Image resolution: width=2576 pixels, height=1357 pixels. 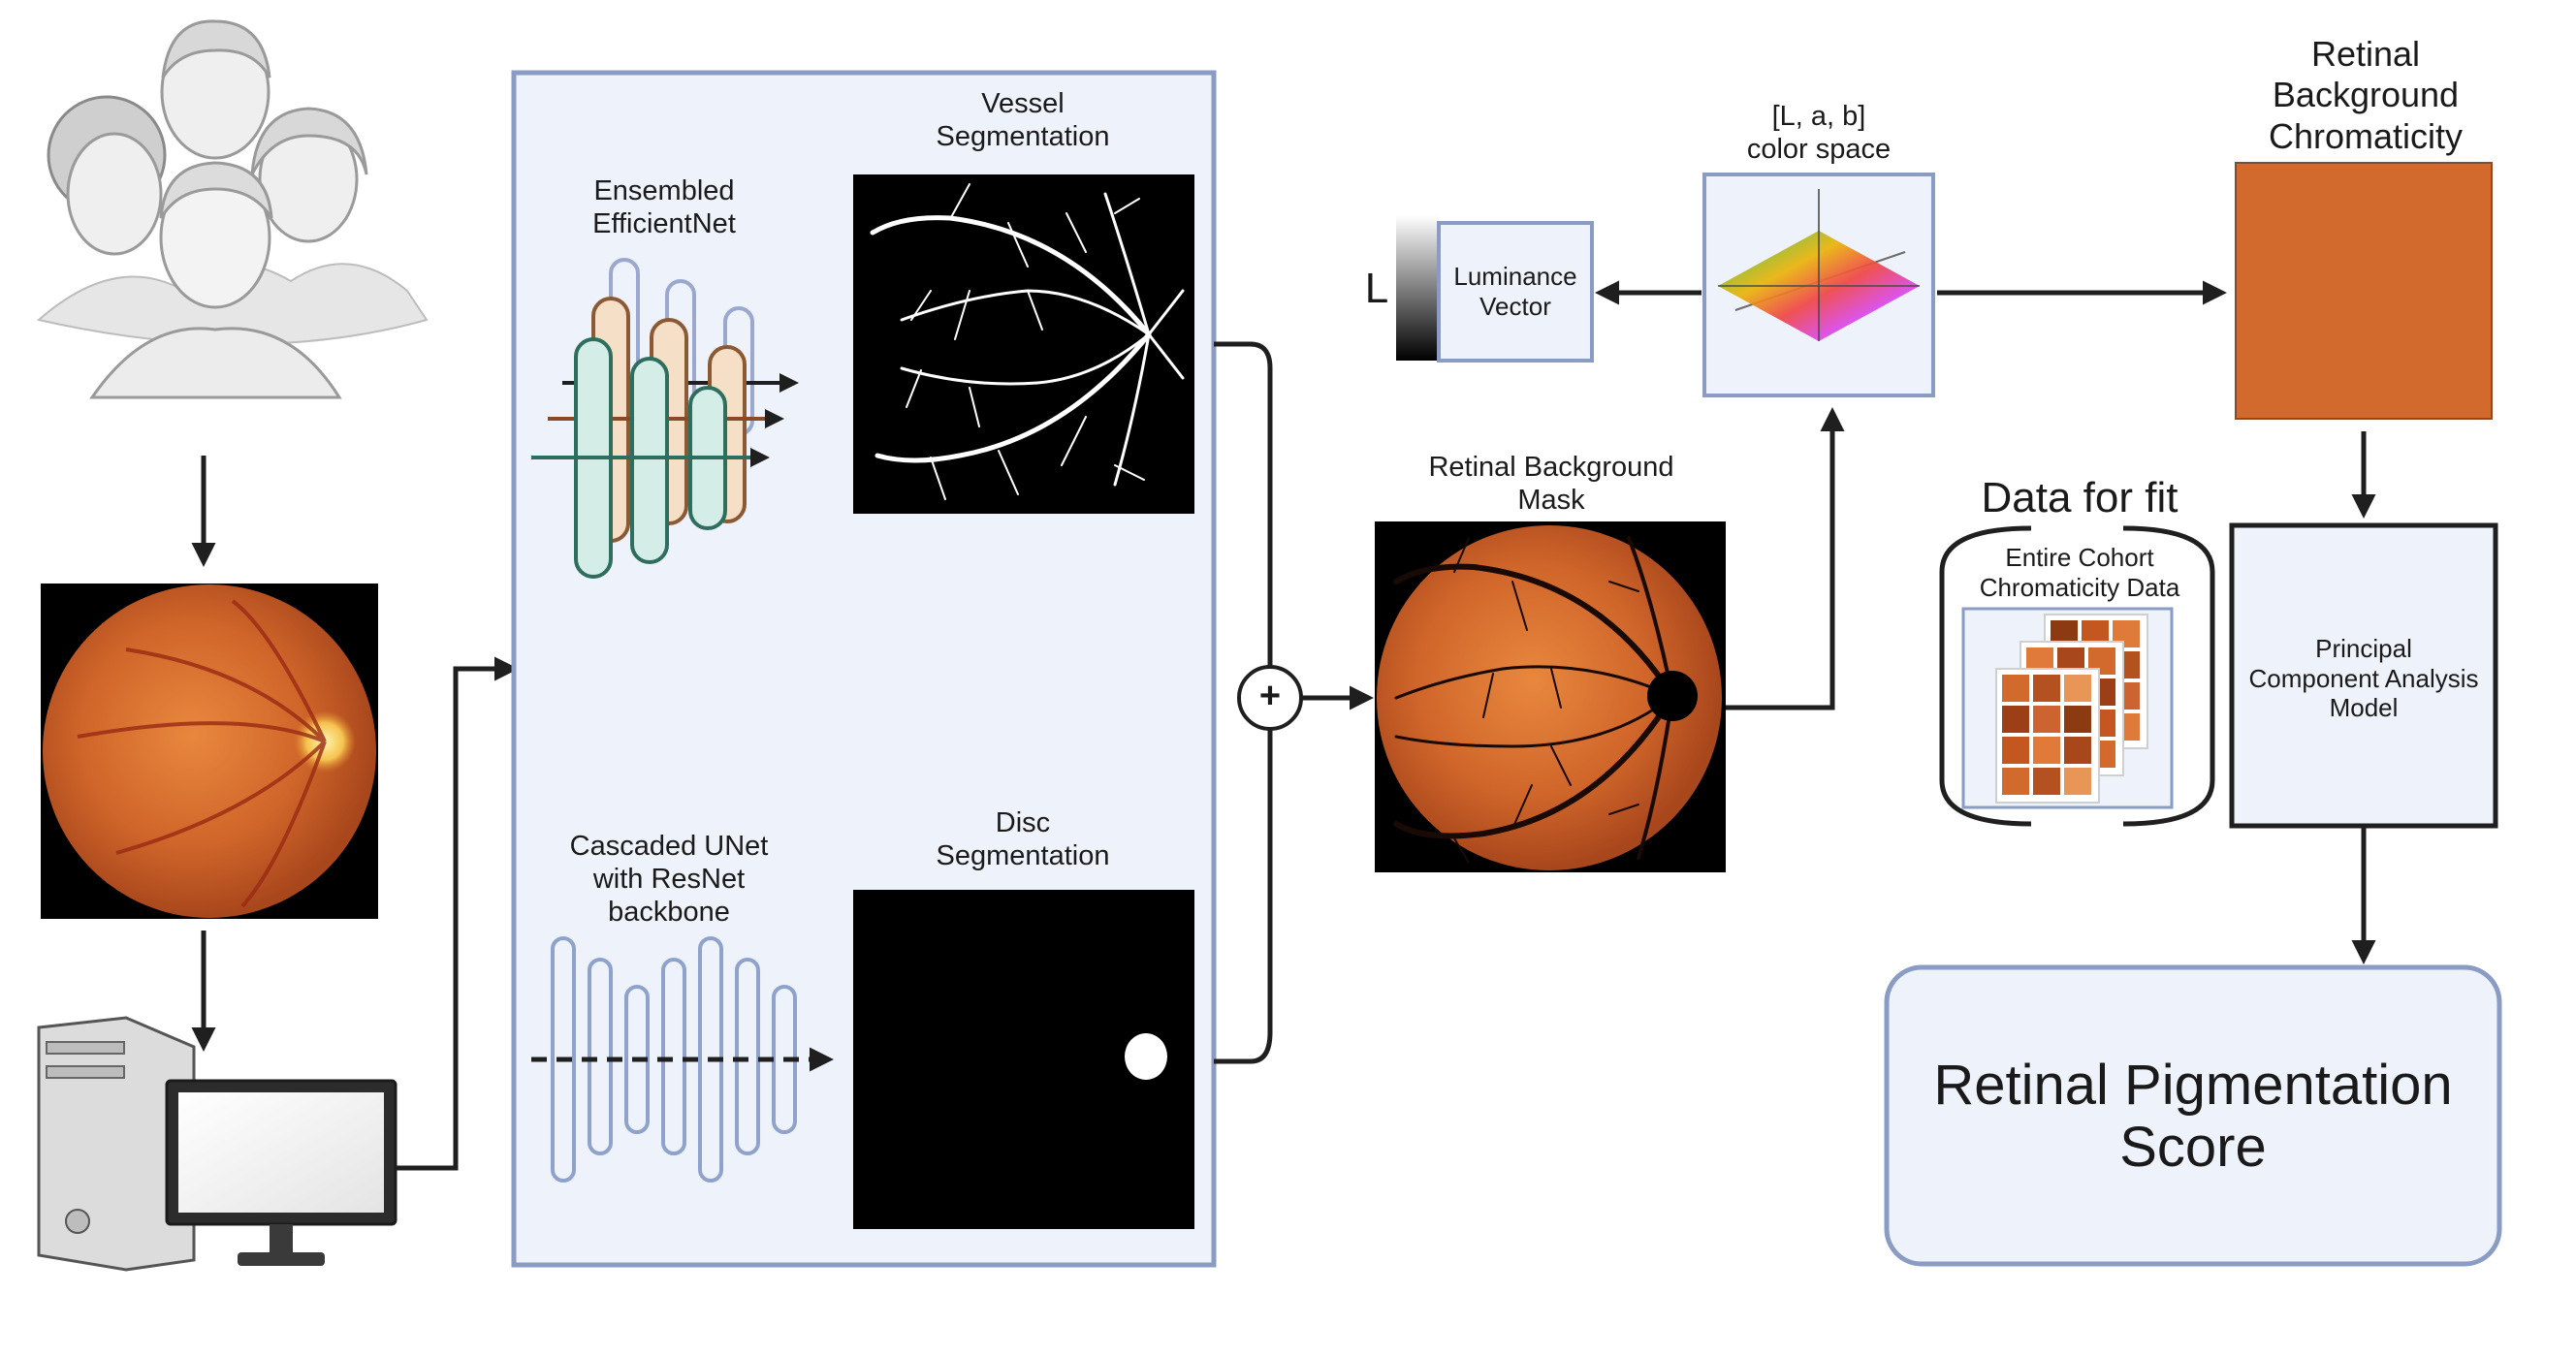 What do you see at coordinates (2366, 95) in the screenshot?
I see `chromaticity-label: Retinal Background Chromaticity` at bounding box center [2366, 95].